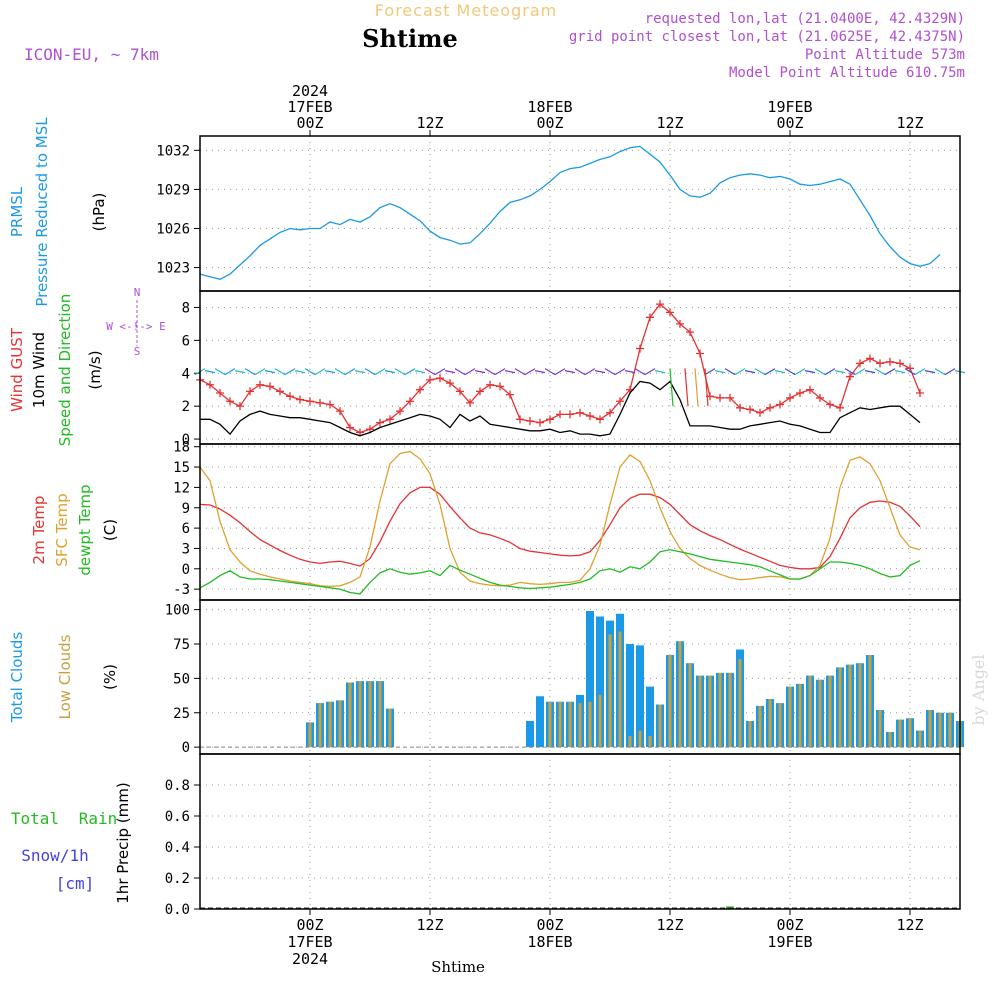 This screenshot has height=1000, width=1000. I want to click on y-tick-label: 25, so click(181, 714).